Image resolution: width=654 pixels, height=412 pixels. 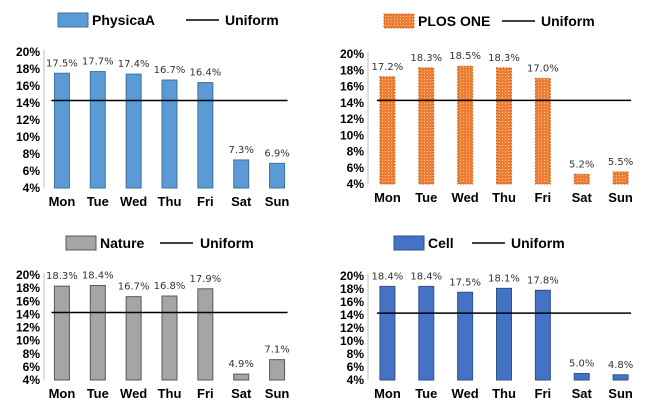 What do you see at coordinates (504, 278) in the screenshot?
I see `data-label: 18.1%` at bounding box center [504, 278].